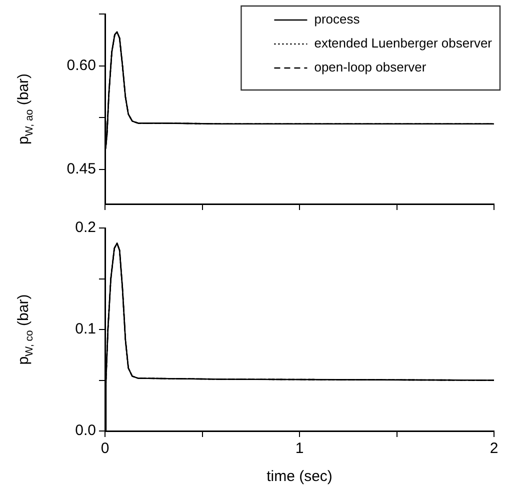 This screenshot has height=491, width=513. I want to click on y-tick-label: 0.0, so click(85, 431).